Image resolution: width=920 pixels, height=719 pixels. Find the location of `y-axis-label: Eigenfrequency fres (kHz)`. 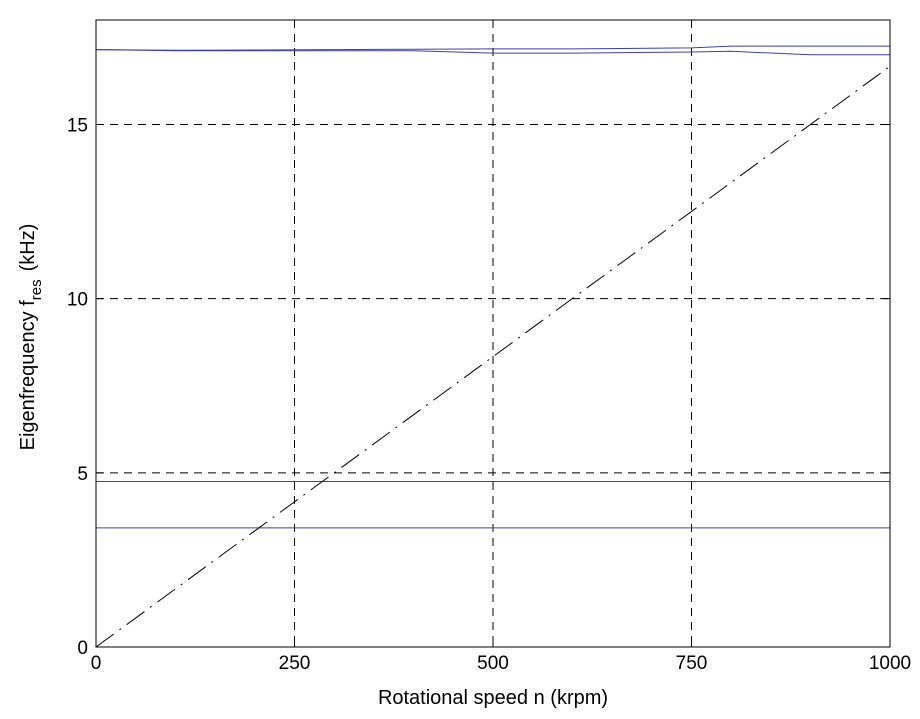

y-axis-label: Eigenfrequency fres (kHz) is located at coordinates (31, 337).